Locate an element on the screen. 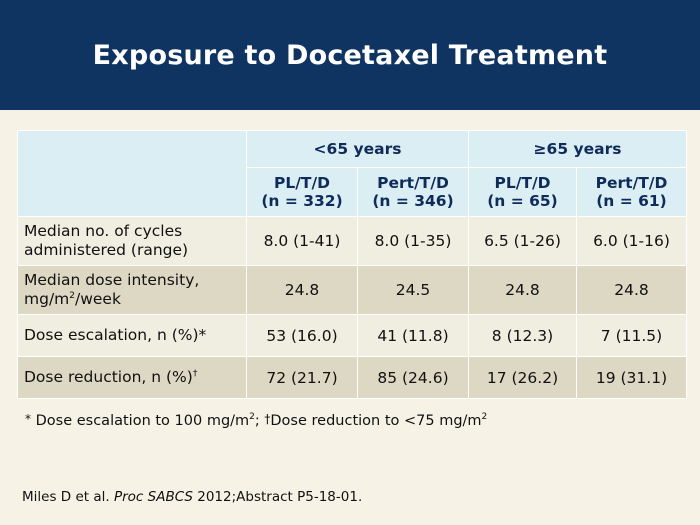 The width and height of the screenshot is (700, 525). table-cell: 8.0 (1-35) is located at coordinates (413, 241).